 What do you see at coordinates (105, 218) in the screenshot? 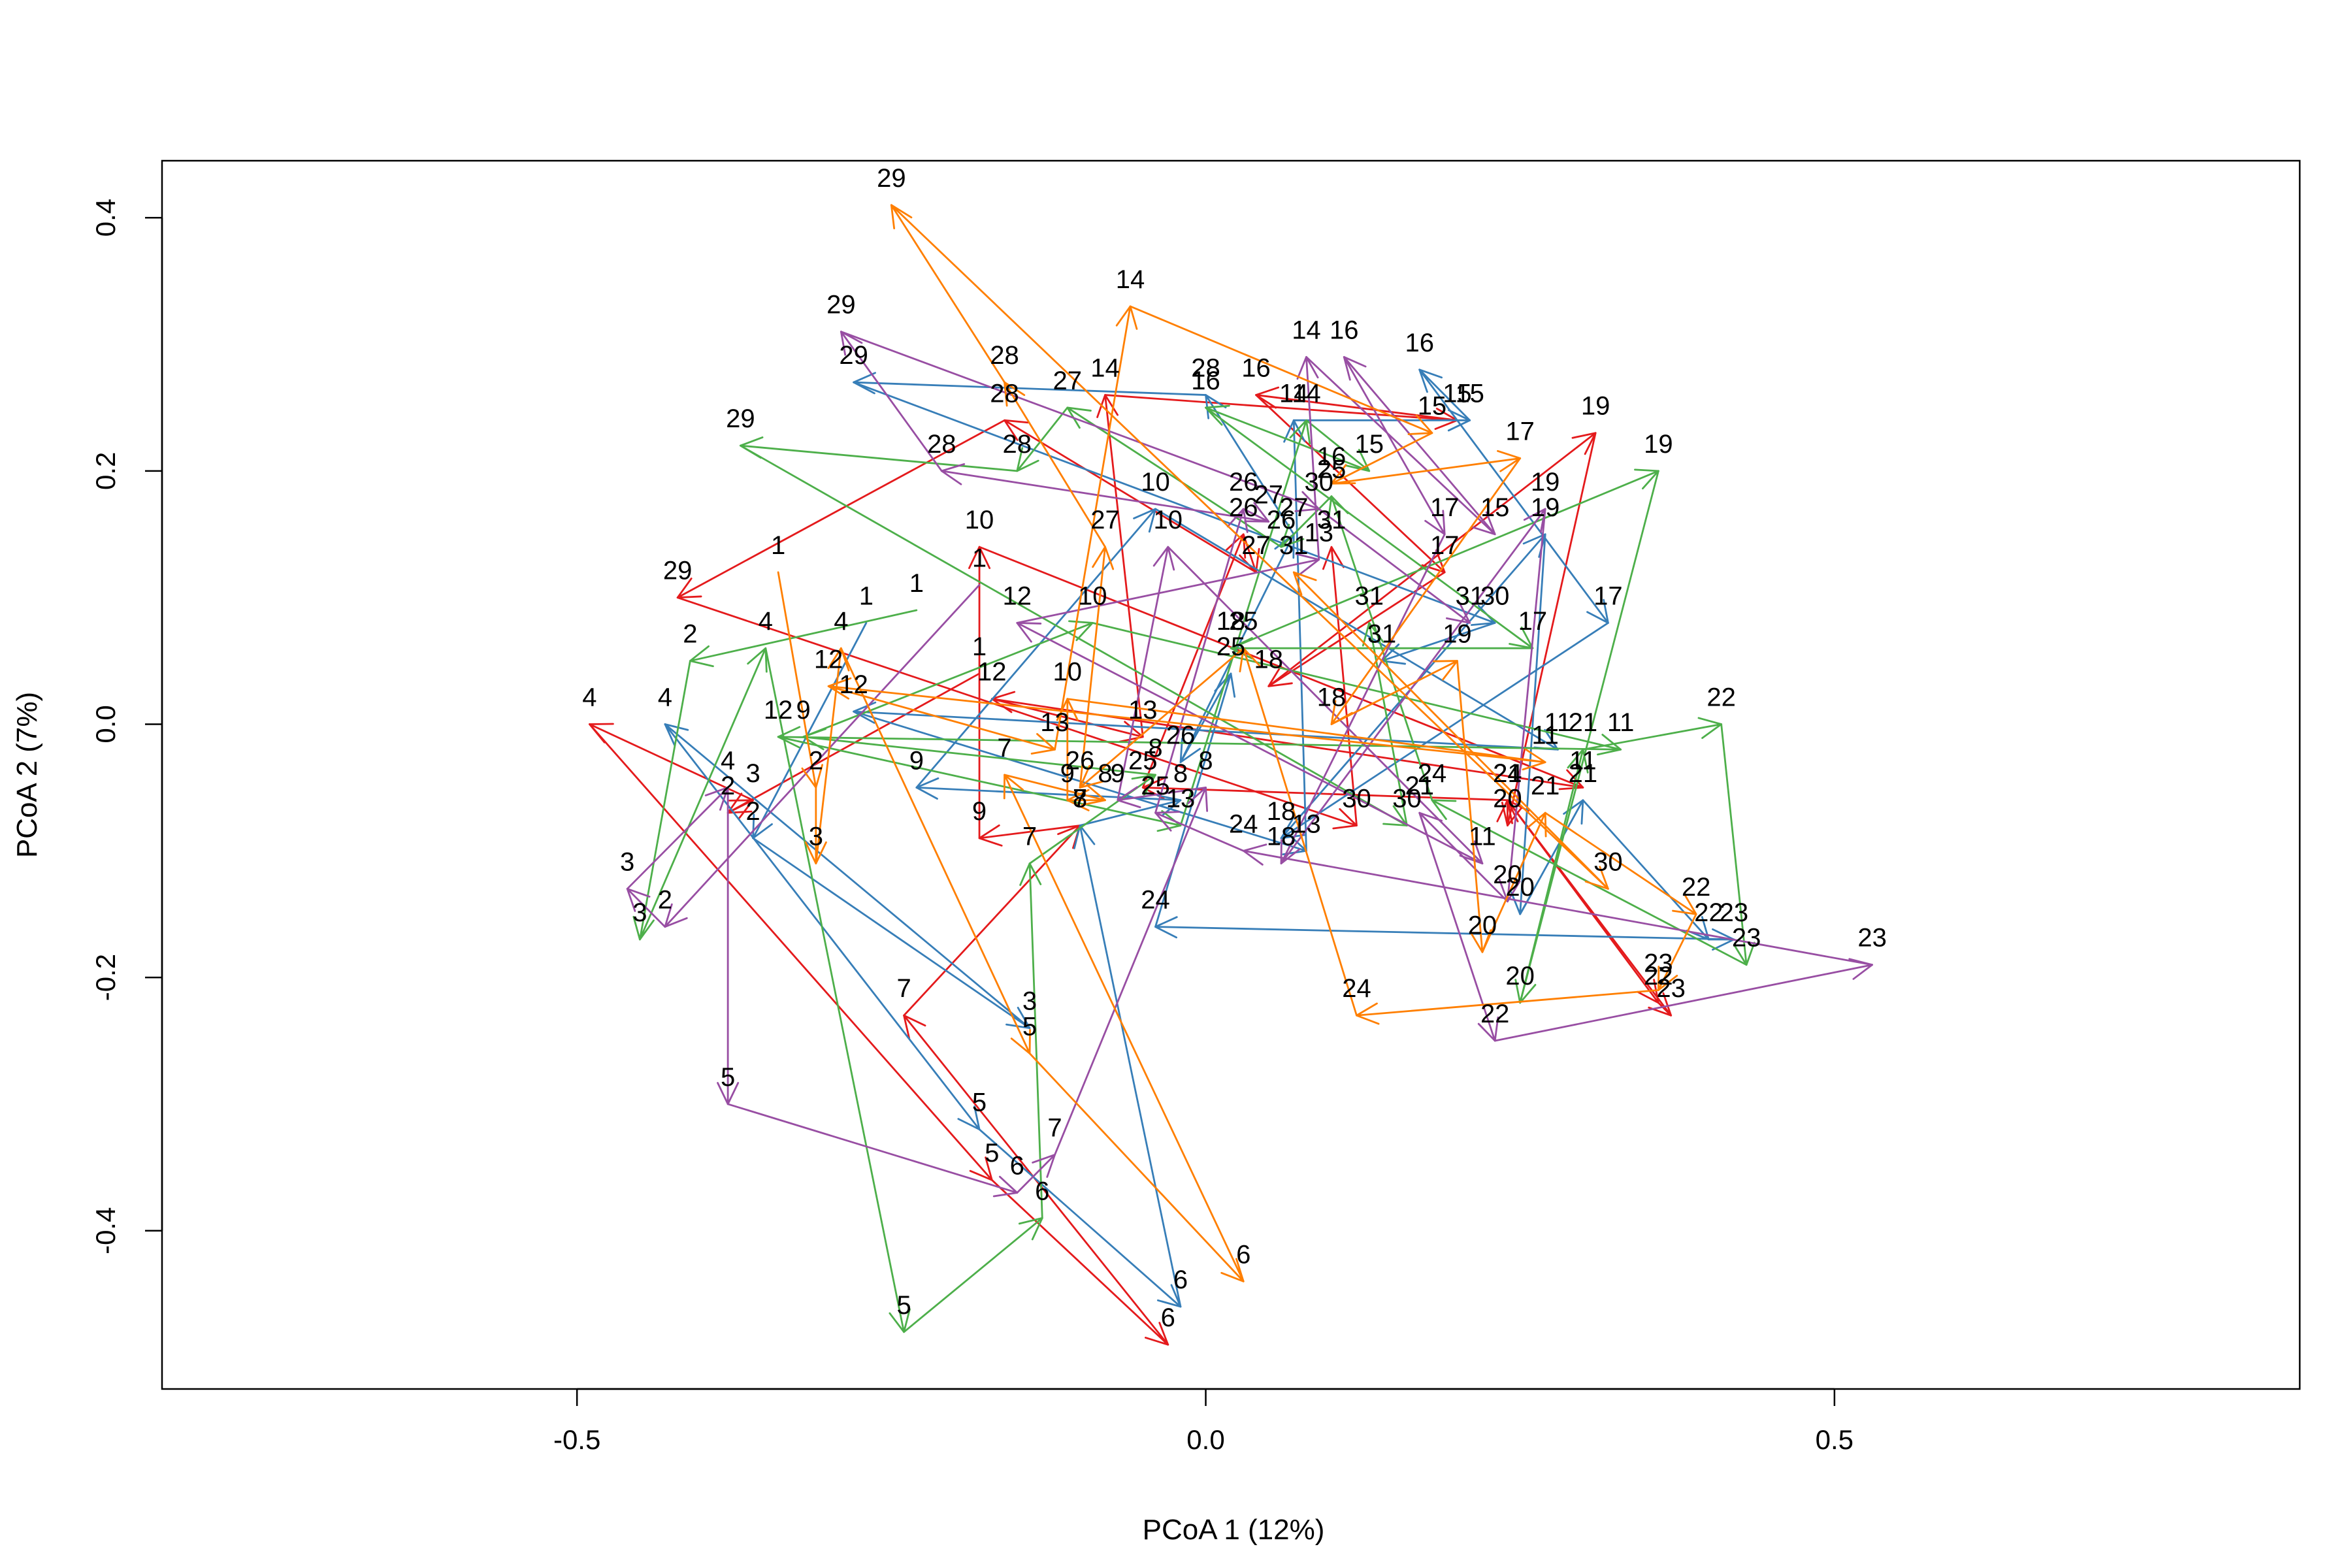
I see `y-tick-label: 0.4` at bounding box center [105, 218].